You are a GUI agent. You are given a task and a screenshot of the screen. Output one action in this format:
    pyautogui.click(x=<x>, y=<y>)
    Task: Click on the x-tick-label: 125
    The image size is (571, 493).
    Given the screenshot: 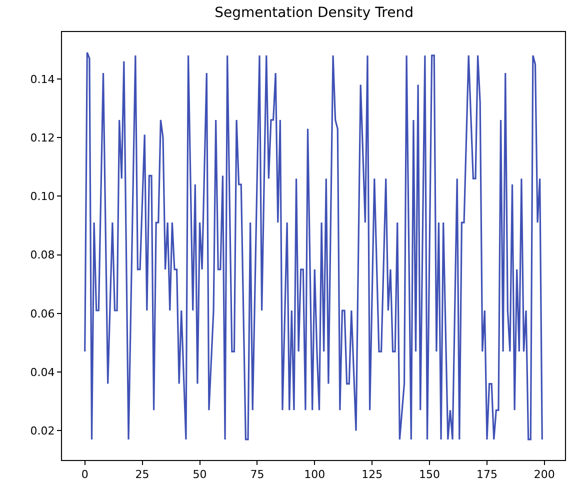 What is the action you would take?
    pyautogui.click(x=372, y=475)
    